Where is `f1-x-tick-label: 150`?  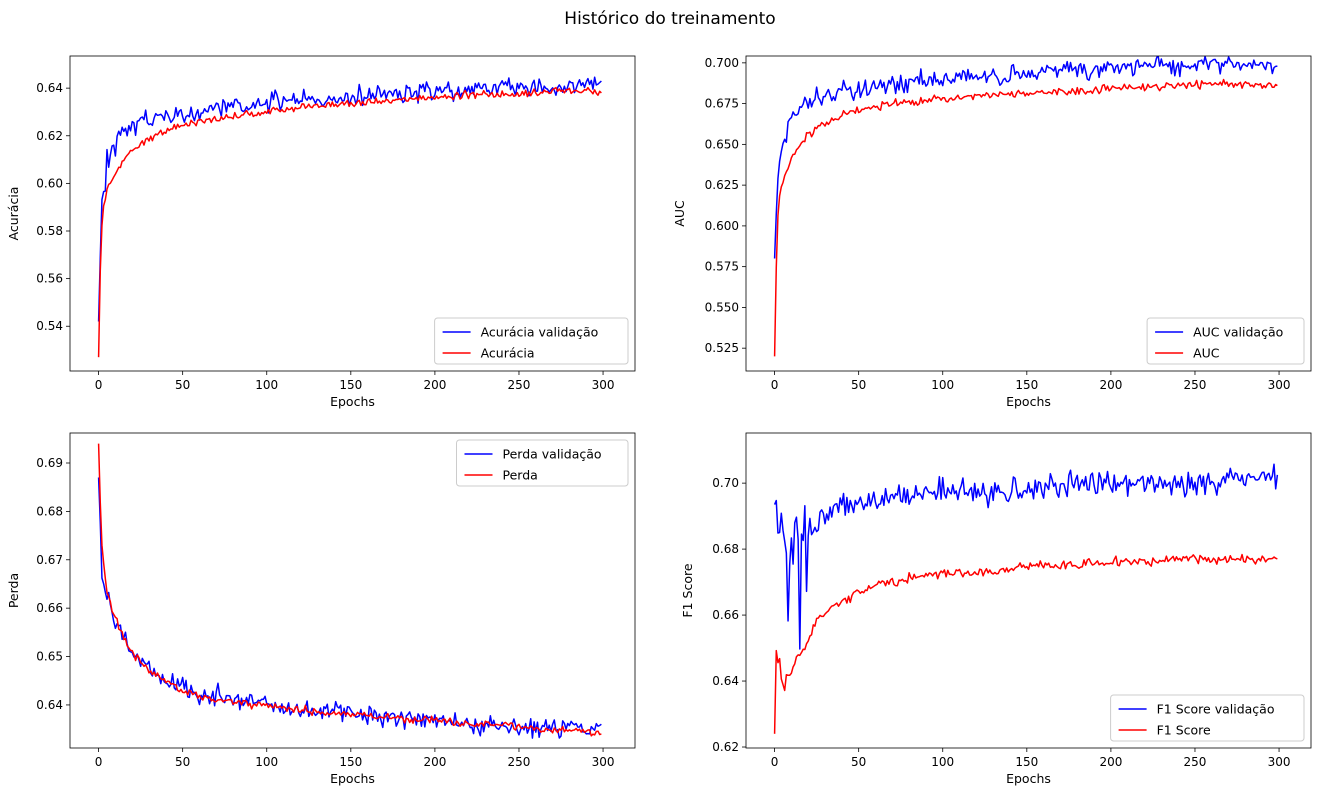 f1-x-tick-label: 150 is located at coordinates (1026, 762).